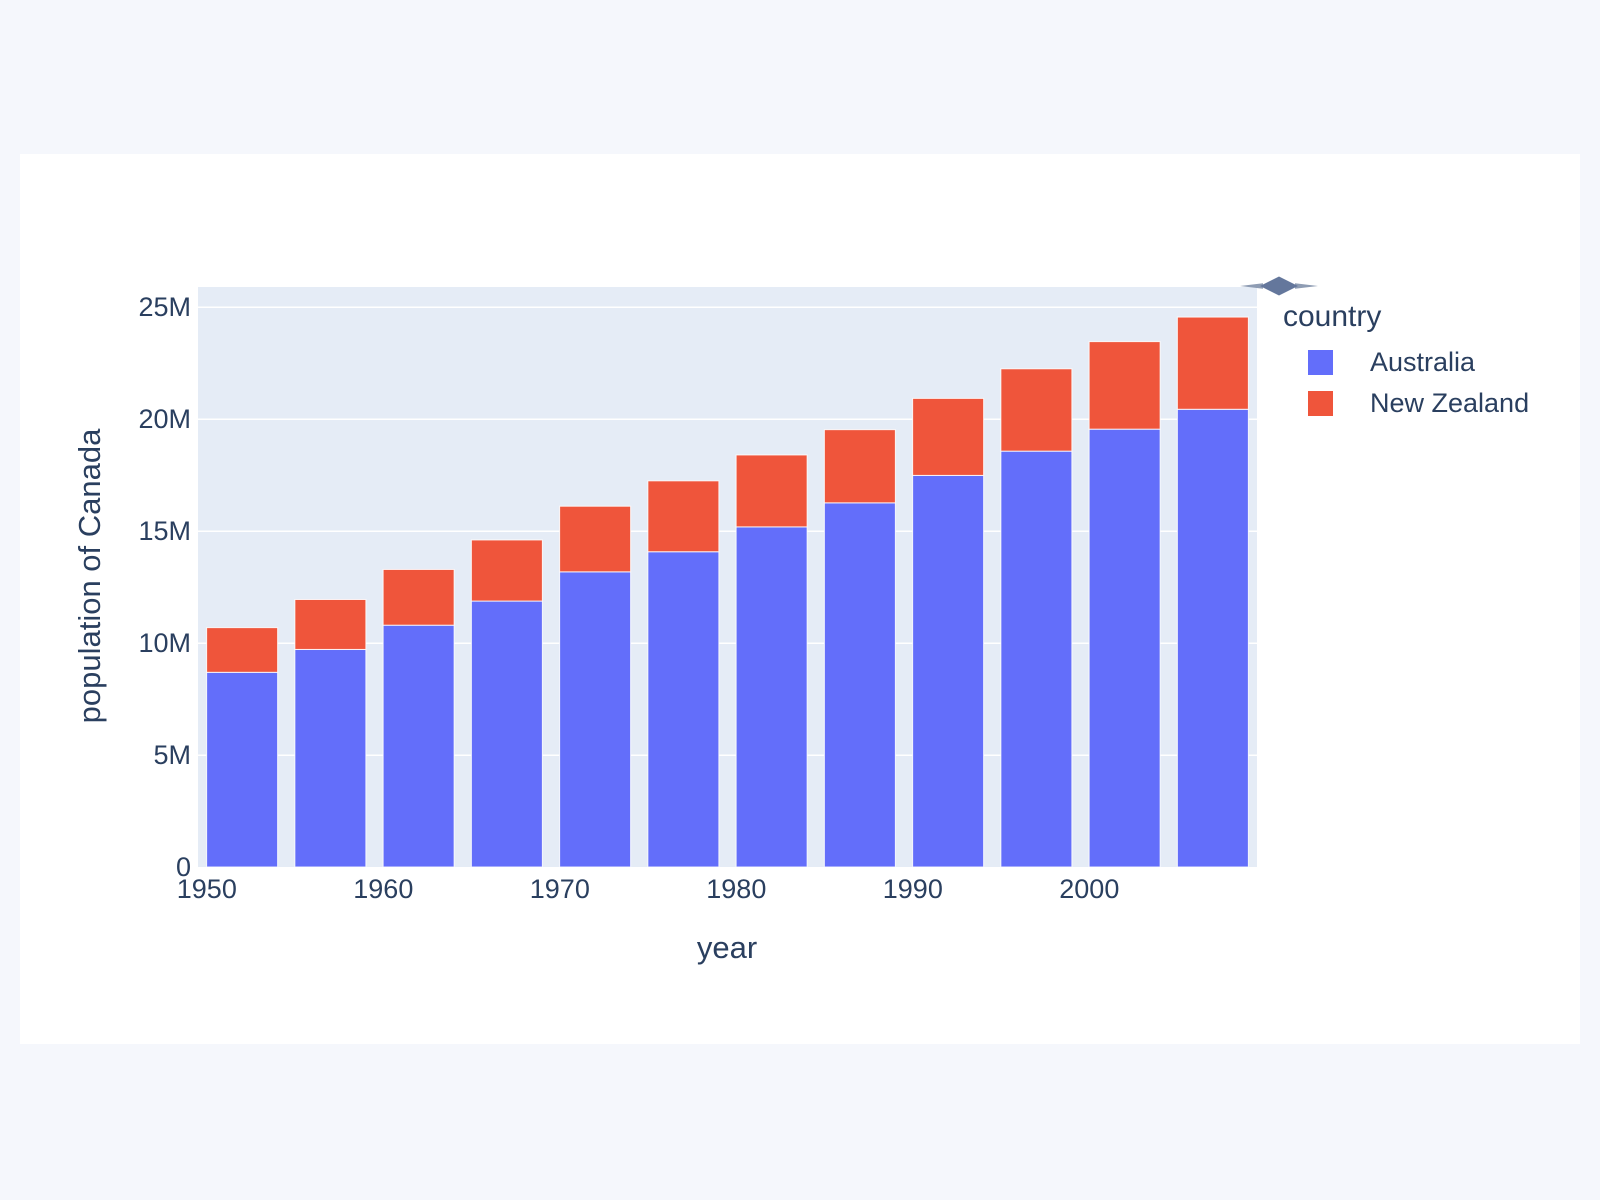 This screenshot has height=1200, width=1600. What do you see at coordinates (1332, 316) in the screenshot?
I see `legend-title: country` at bounding box center [1332, 316].